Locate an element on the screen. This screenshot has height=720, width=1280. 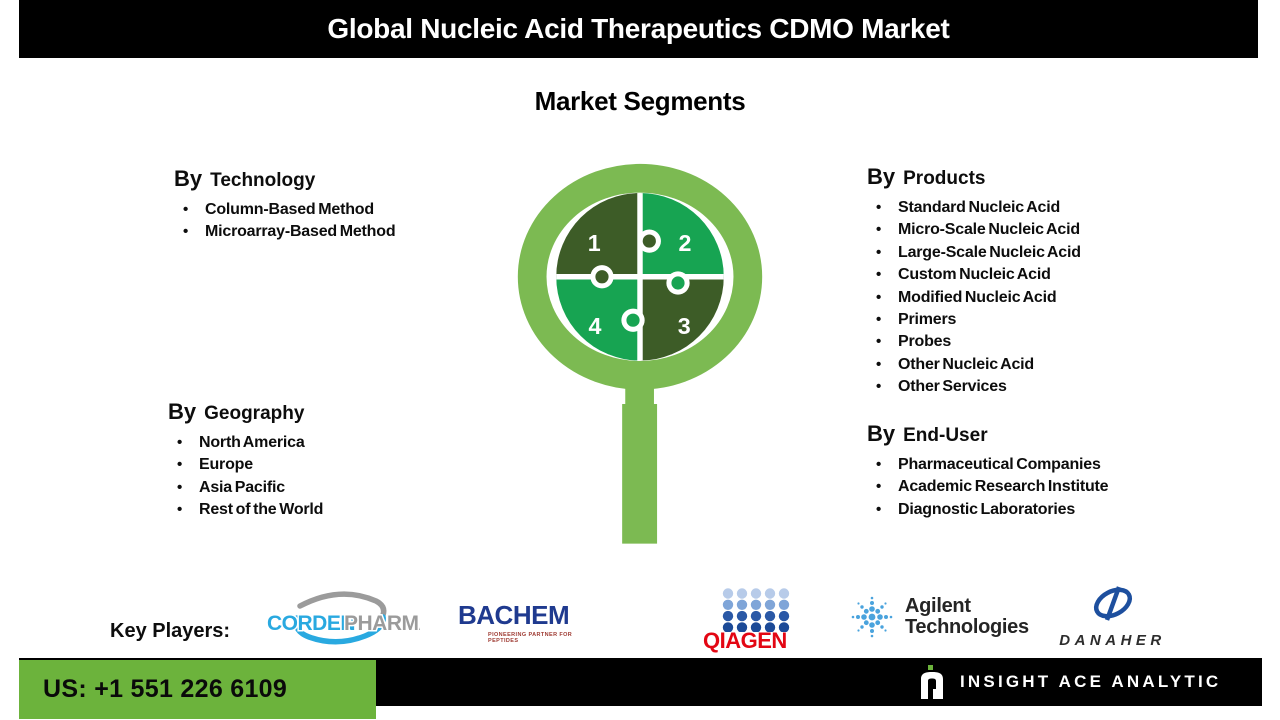
qiagen-dot-grid is located at coordinates (756, 610).